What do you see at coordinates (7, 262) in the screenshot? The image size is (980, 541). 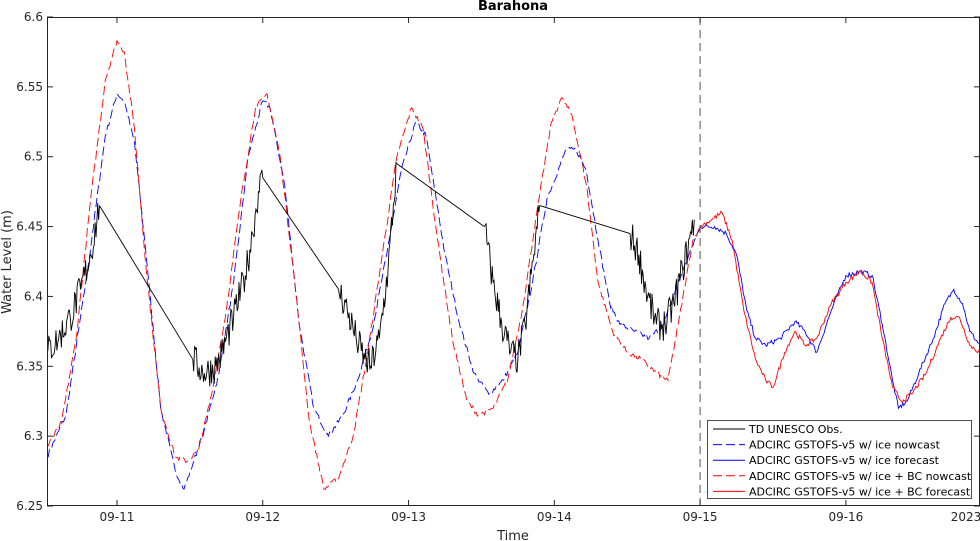 I see `y-axis-label: Water Level (m)` at bounding box center [7, 262].